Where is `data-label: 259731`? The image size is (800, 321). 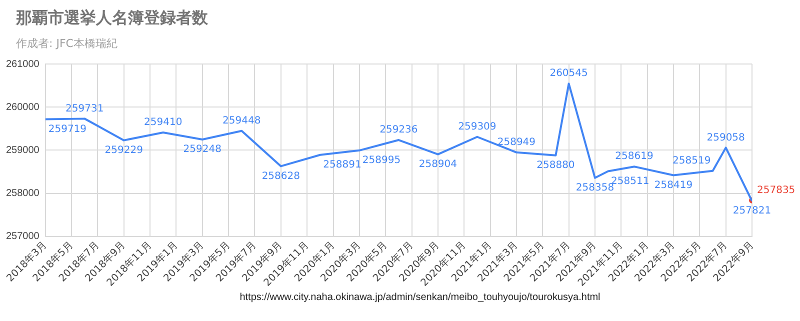
data-label: 259731 is located at coordinates (85, 108).